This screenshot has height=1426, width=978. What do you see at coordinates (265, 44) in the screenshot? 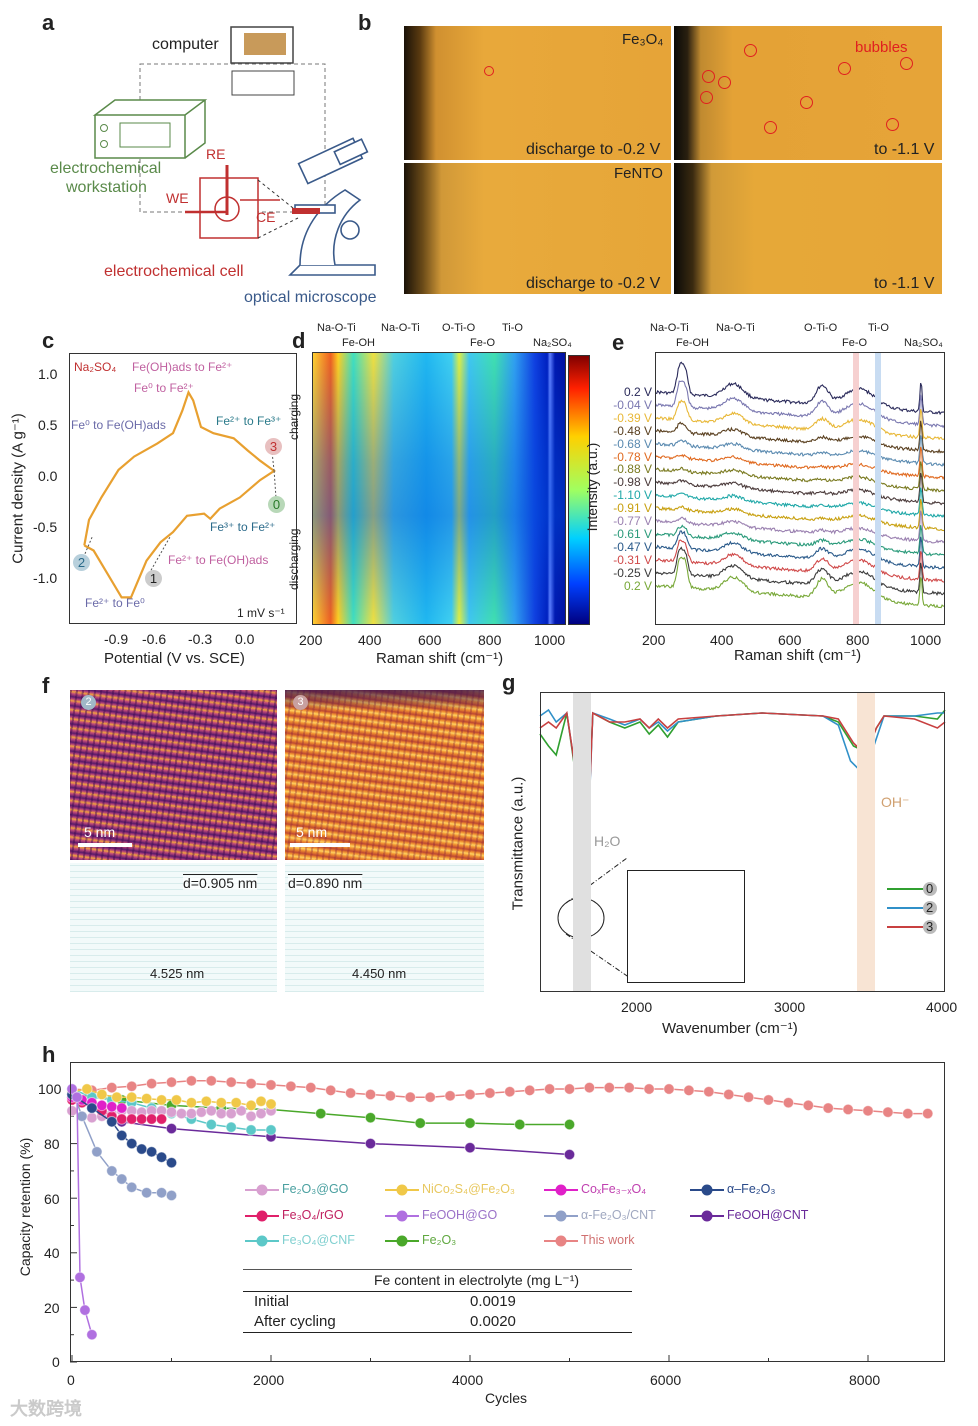
I see `monitor-screen` at bounding box center [265, 44].